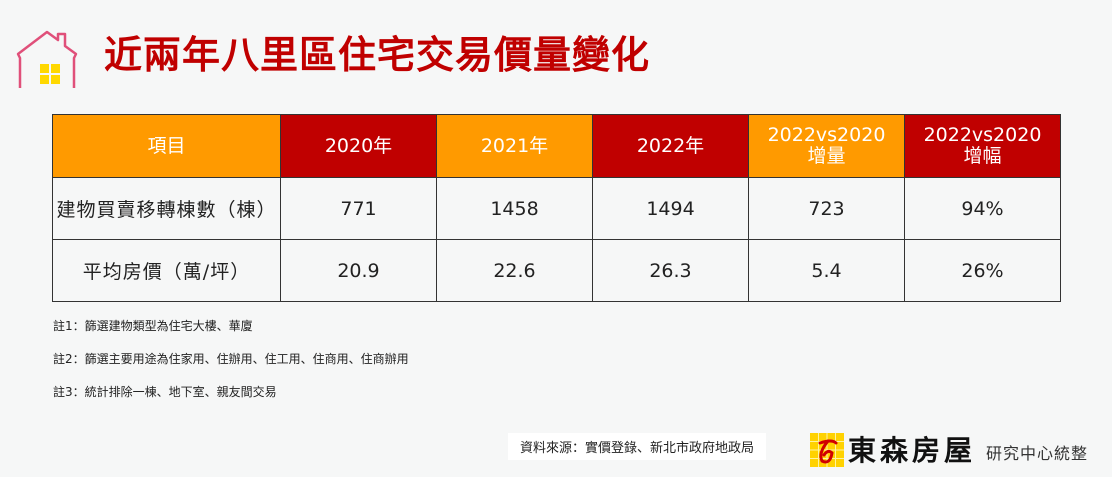  I want to click on row-label: 建物買賣移轉棟數（棟）, so click(166, 208).